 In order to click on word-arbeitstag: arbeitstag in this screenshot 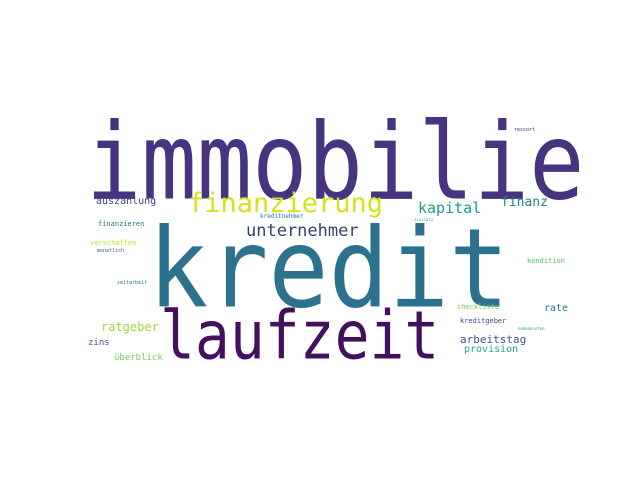, I will do `click(493, 339)`.